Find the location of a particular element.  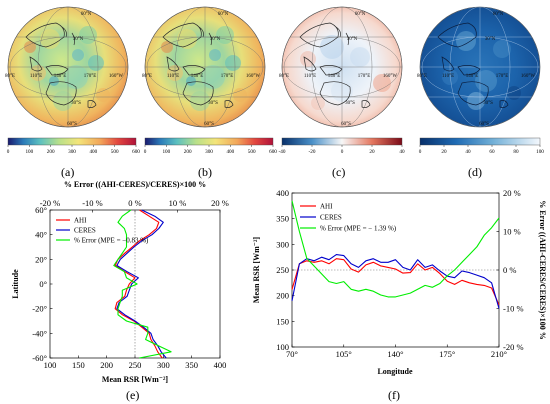

top-tick-label: 20 % is located at coordinates (220, 203).